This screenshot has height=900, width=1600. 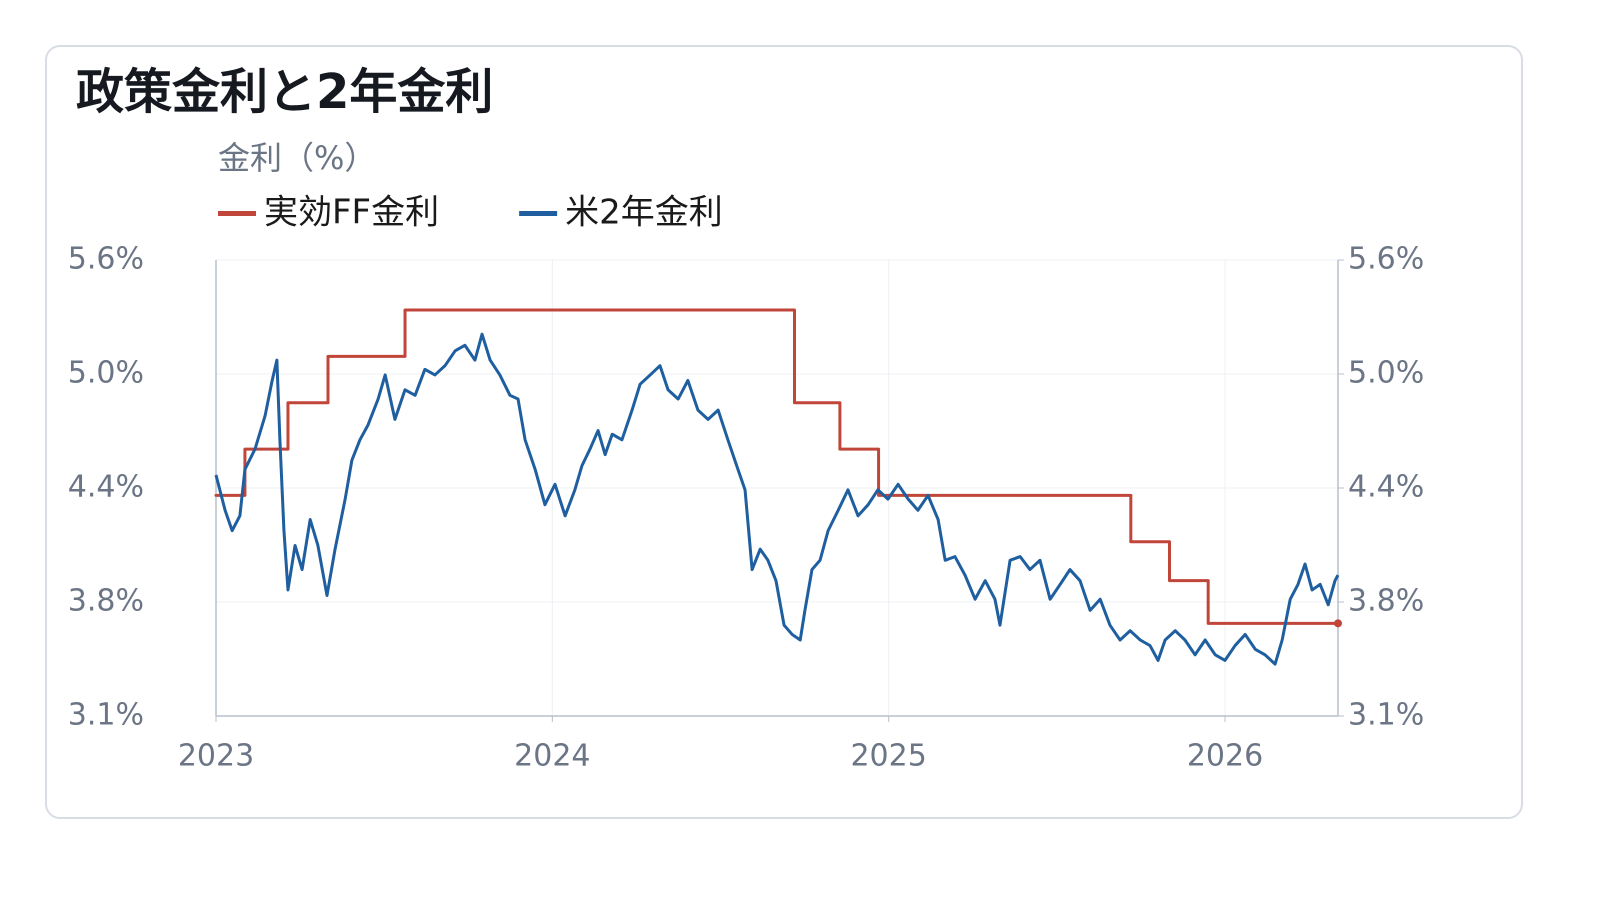 I want to click on y-axis-label: 金利（%）, so click(x=297, y=158).